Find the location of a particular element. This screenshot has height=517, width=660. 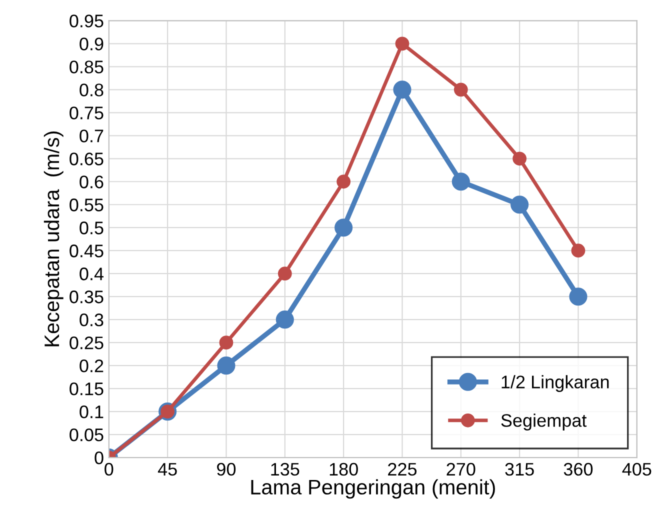

y-tick-label: 0.25 is located at coordinates (87, 343).